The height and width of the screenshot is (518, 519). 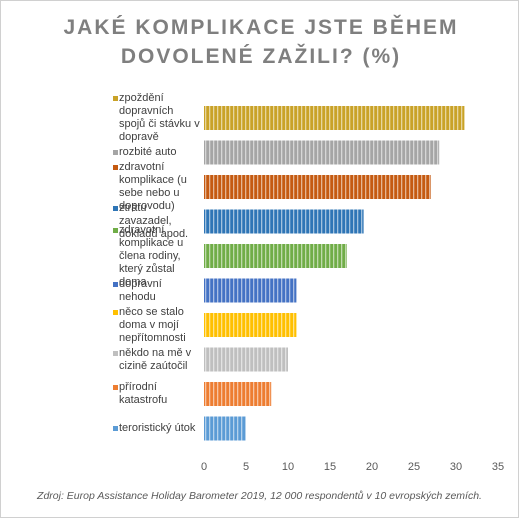 What do you see at coordinates (154, 221) in the screenshot?
I see `category-text: ztrátu zavazadel, dokladů apod.` at bounding box center [154, 221].